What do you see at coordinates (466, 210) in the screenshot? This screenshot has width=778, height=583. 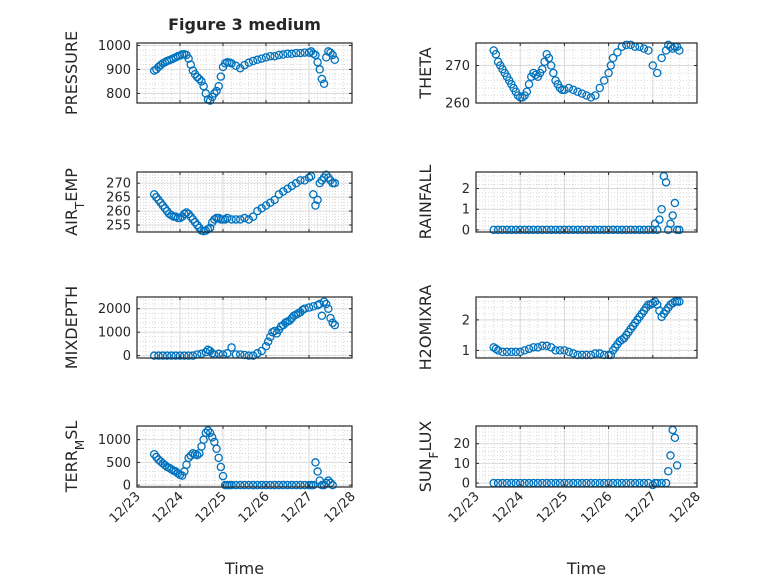 I see `y-tick-label: 1` at bounding box center [466, 210].